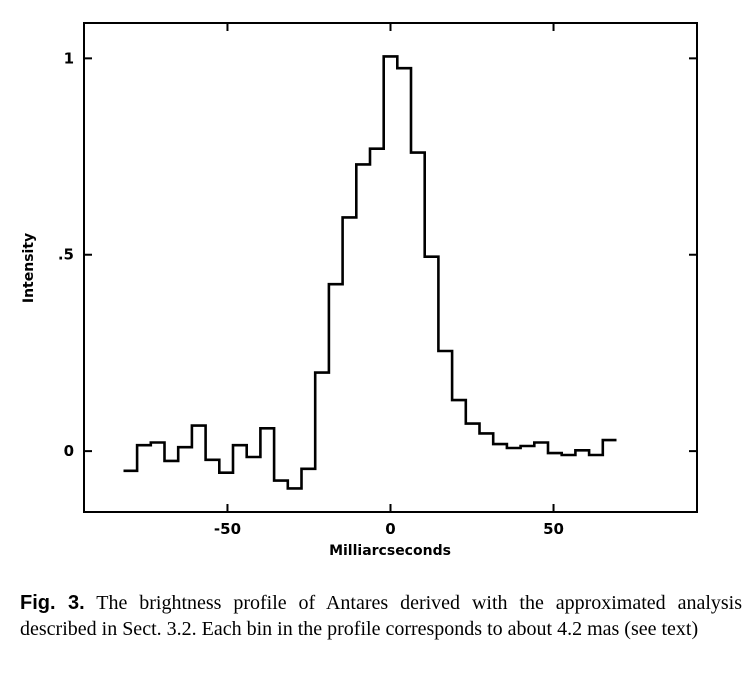  I want to click on y-tick-label: 1, so click(69, 58).